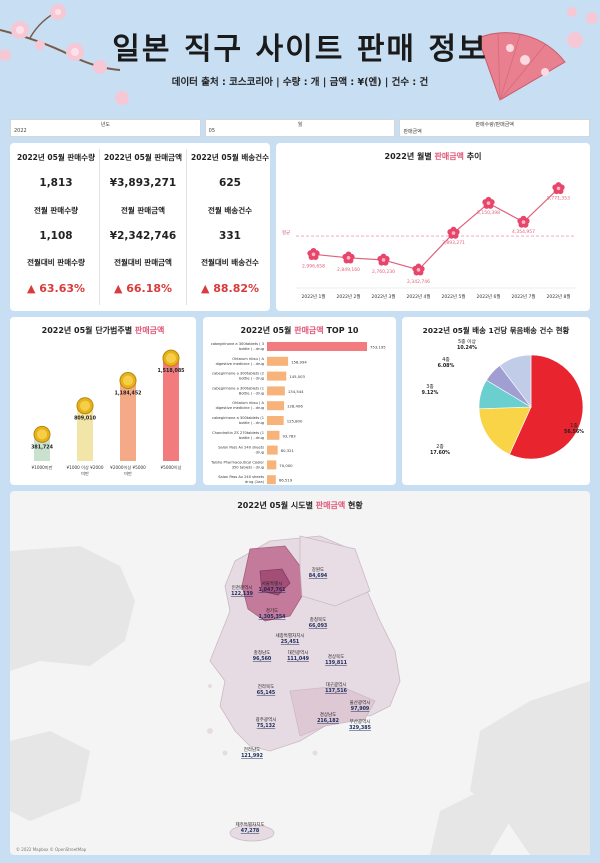  I want to click on pie-chart-title: 2022년 05월 배송 1건당 묶음배송 건수 현황, so click(496, 330).